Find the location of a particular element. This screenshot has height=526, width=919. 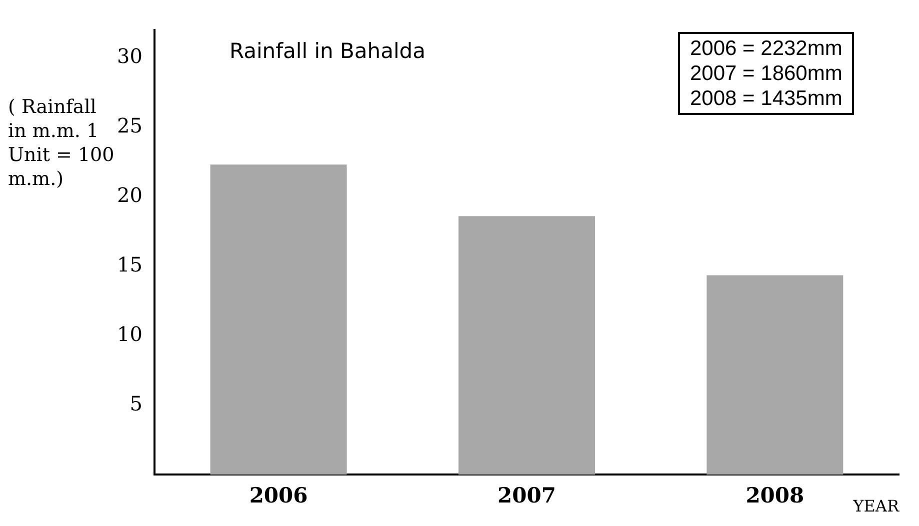

annotation: 2008 = 1435mm is located at coordinates (766, 98).